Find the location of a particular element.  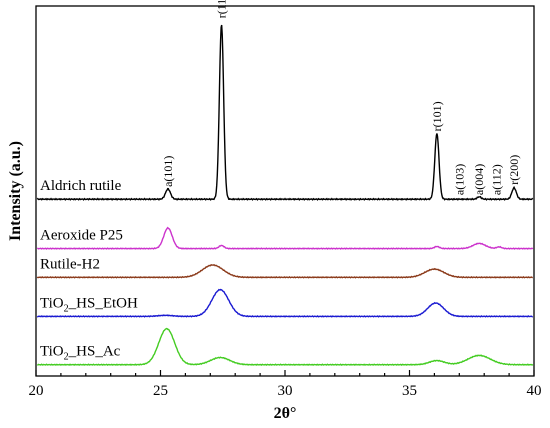

x-axis-title: 2θ° is located at coordinates (285, 413).